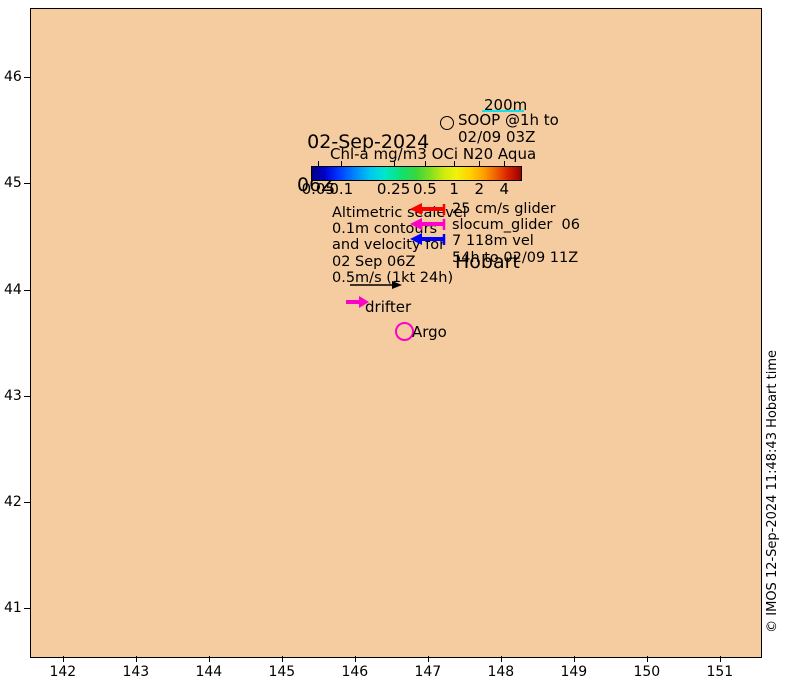  I want to click on drifter-marker-icon, so click(357, 302).